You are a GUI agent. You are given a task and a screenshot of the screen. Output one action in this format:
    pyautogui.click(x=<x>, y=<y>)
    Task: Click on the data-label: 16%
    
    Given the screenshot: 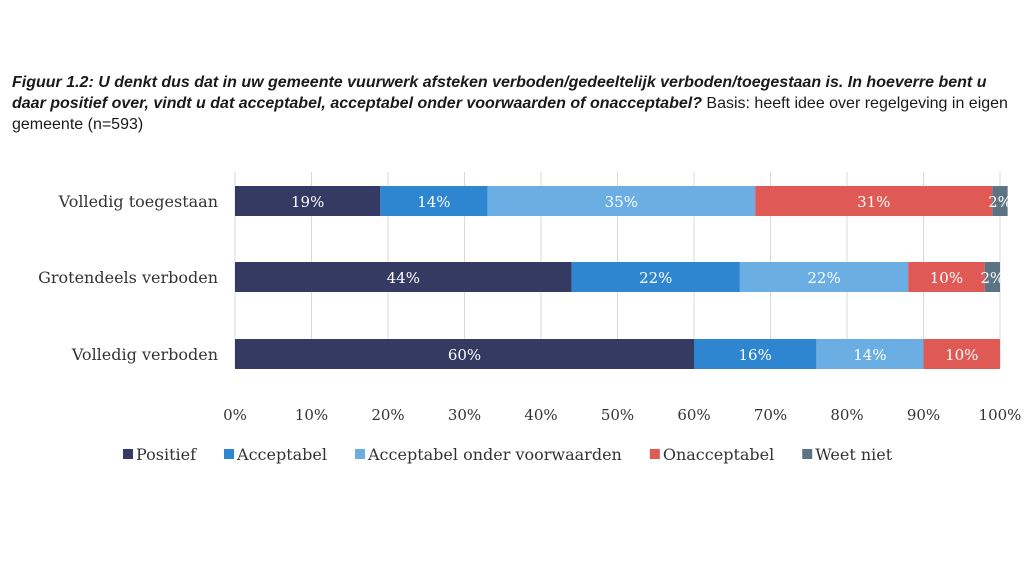 What is the action you would take?
    pyautogui.click(x=755, y=355)
    